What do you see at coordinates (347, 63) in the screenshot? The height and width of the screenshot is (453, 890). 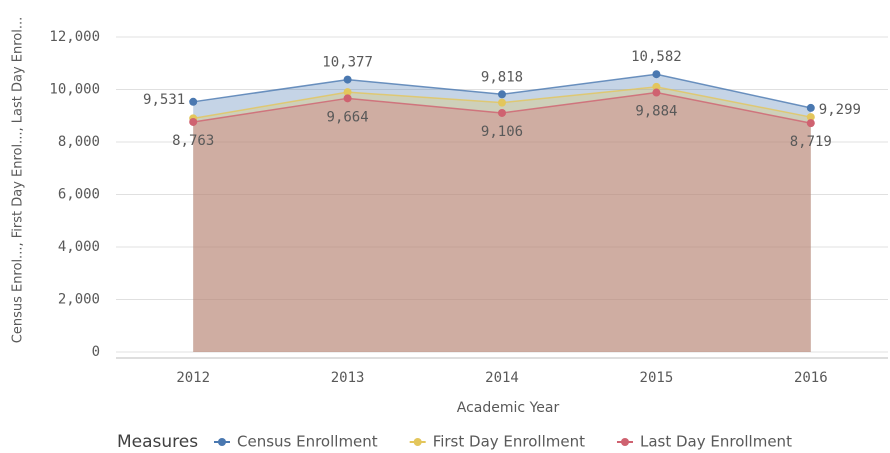 I see `data-label: 10,377` at bounding box center [347, 63].